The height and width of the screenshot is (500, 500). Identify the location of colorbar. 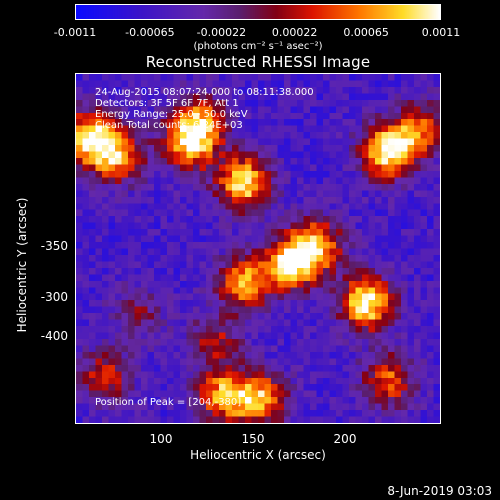
(258, 12).